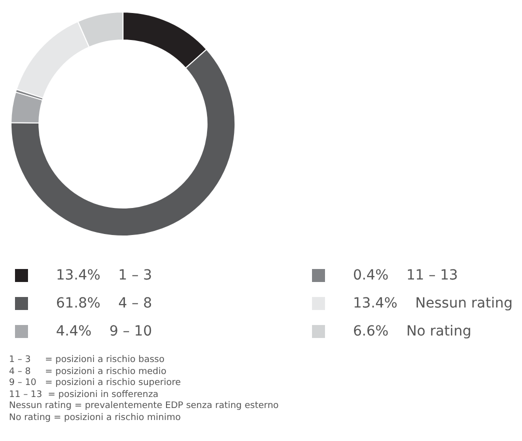 The height and width of the screenshot is (441, 522). Describe the element at coordinates (104, 304) in the screenshot. I see `legend-label: 61.8% 4 – 8` at that location.